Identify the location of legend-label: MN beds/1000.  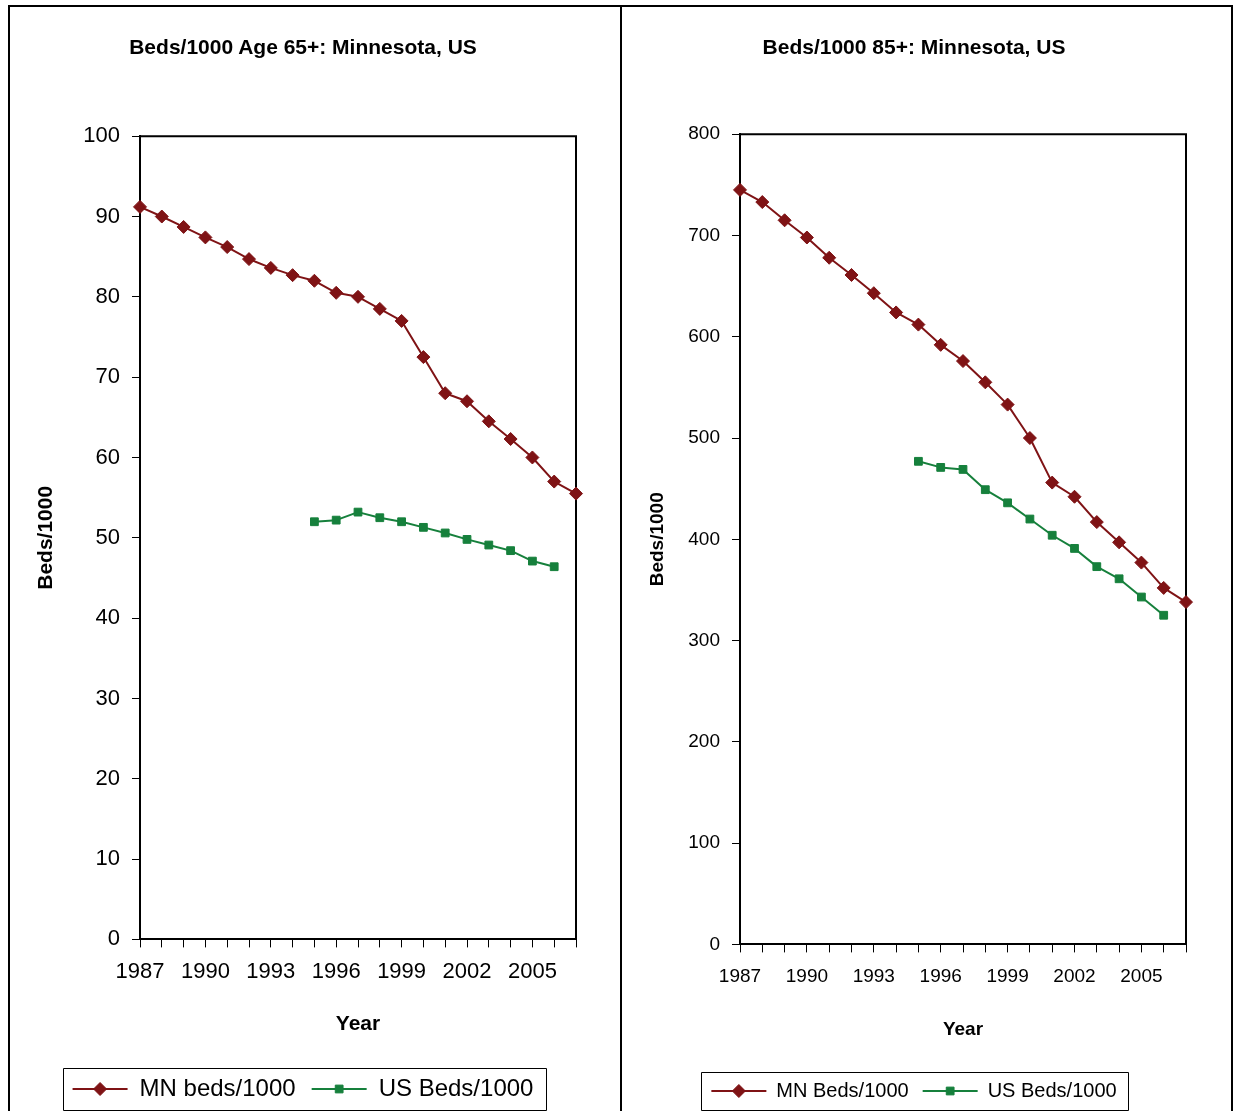
(217, 1087).